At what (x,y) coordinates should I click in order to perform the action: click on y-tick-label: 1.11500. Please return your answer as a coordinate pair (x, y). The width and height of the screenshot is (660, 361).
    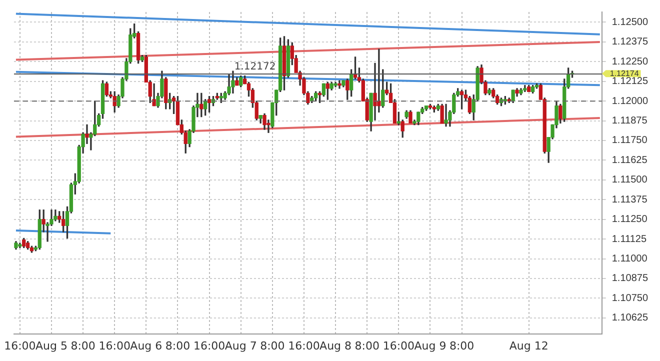
    Looking at the image, I should click on (630, 180).